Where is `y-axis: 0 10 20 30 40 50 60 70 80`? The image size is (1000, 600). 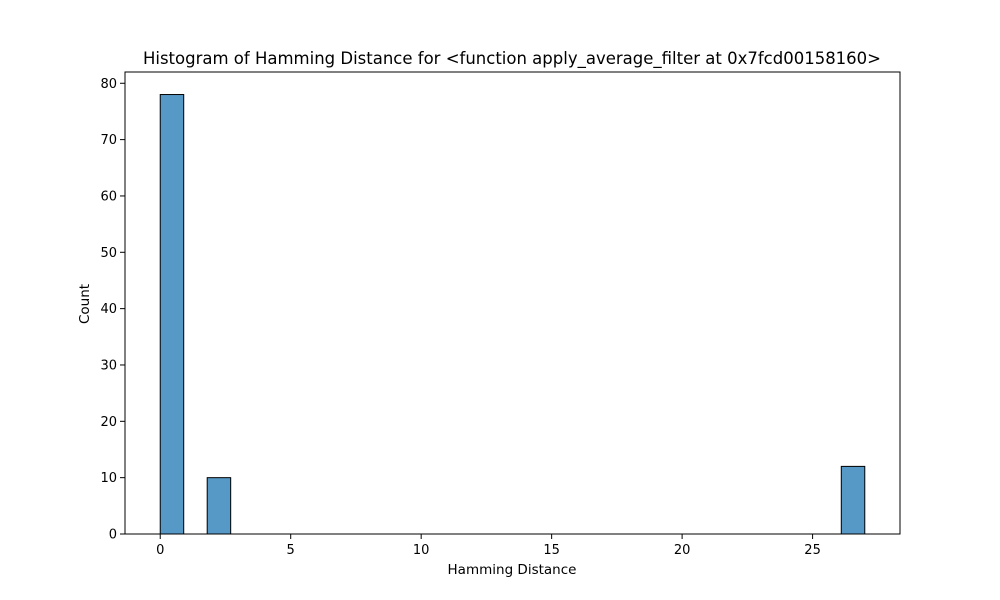 y-axis: 0 10 20 30 40 50 60 70 80 is located at coordinates (112, 310).